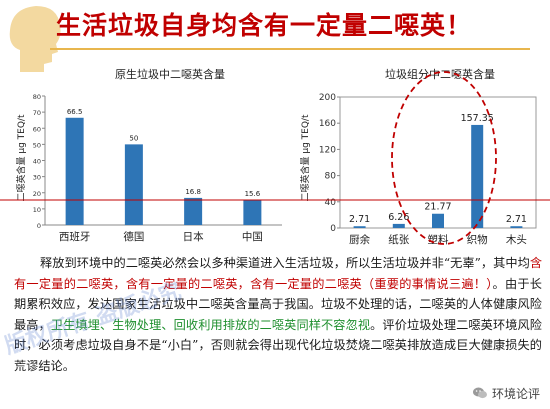 The width and height of the screenshot is (550, 409). I want to click on brand-name: 环境论评, so click(515, 393).